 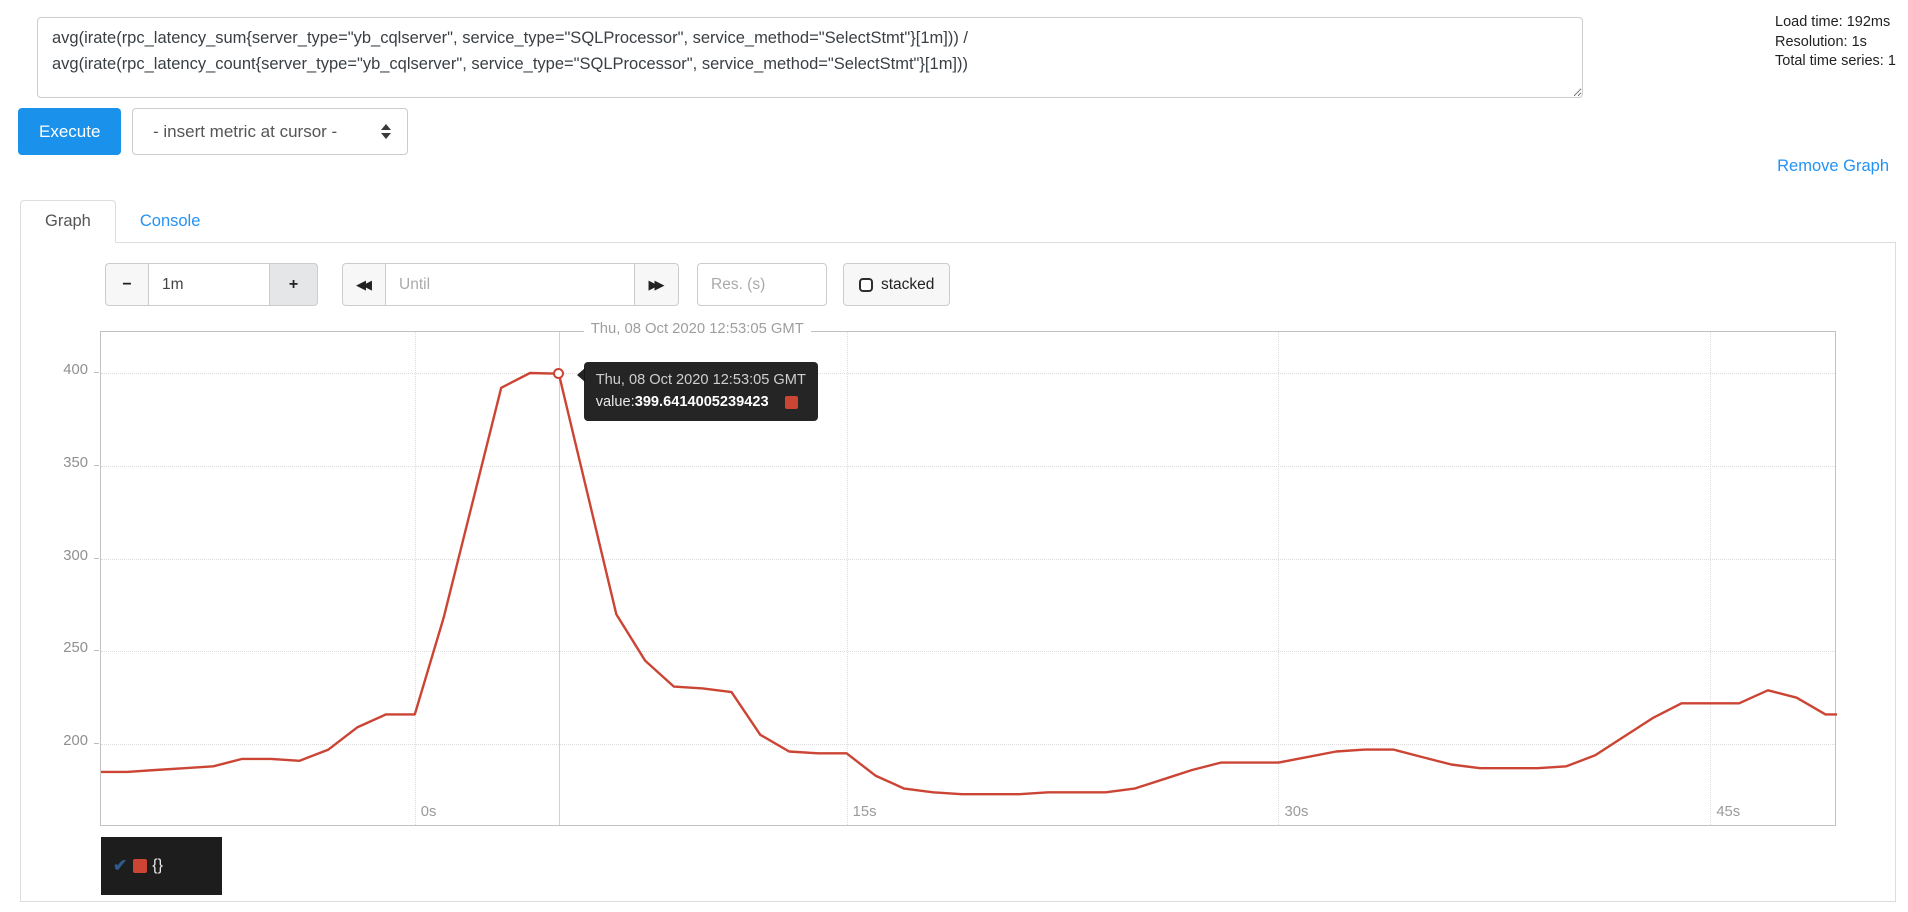 What do you see at coordinates (1296, 812) in the screenshot?
I see `x-tick-label: 30s` at bounding box center [1296, 812].